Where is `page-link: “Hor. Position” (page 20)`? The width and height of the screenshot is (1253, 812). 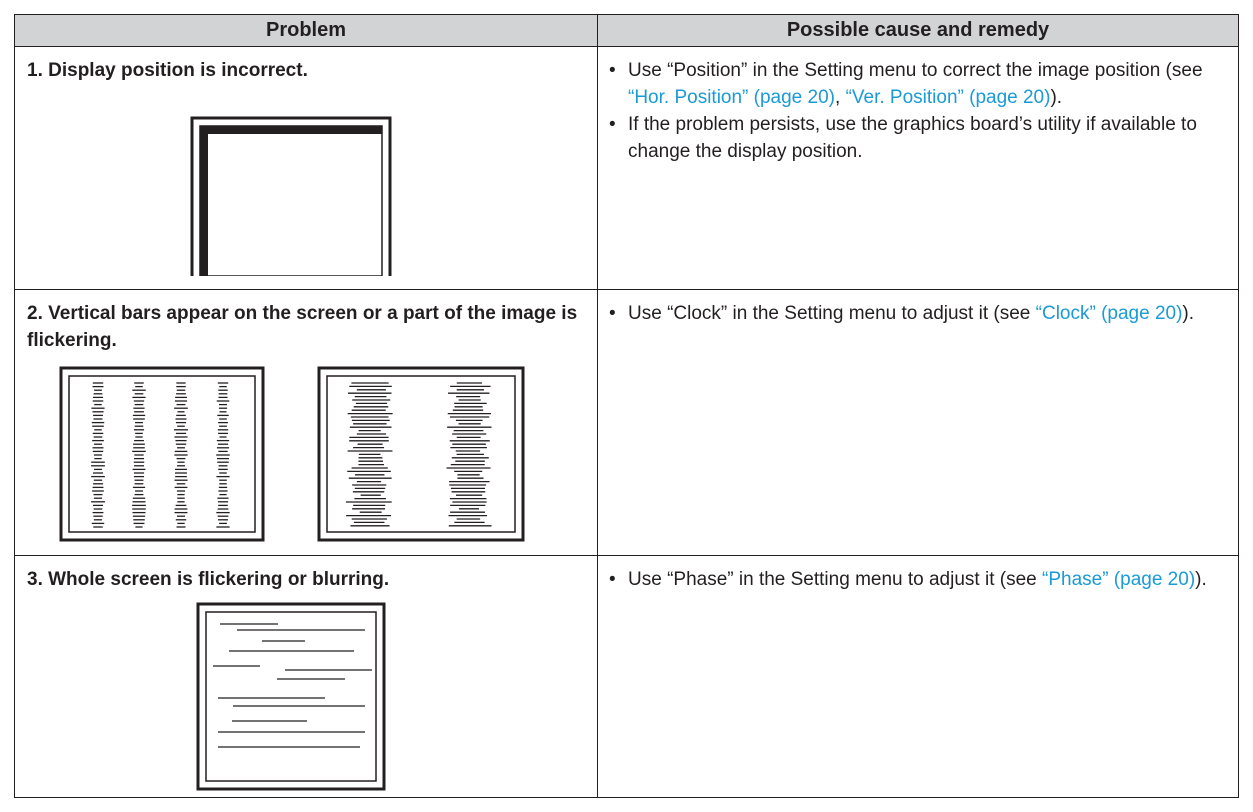
page-link: “Hor. Position” (page 20) is located at coordinates (731, 97).